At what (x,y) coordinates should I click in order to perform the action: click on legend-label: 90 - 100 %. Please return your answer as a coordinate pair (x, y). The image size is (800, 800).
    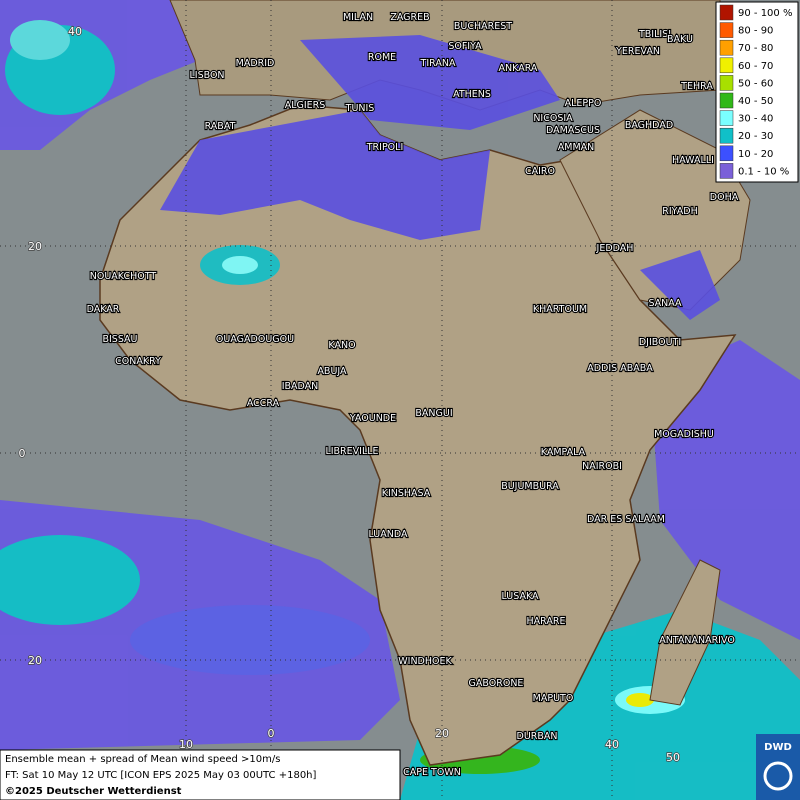
    Looking at the image, I should click on (765, 13).